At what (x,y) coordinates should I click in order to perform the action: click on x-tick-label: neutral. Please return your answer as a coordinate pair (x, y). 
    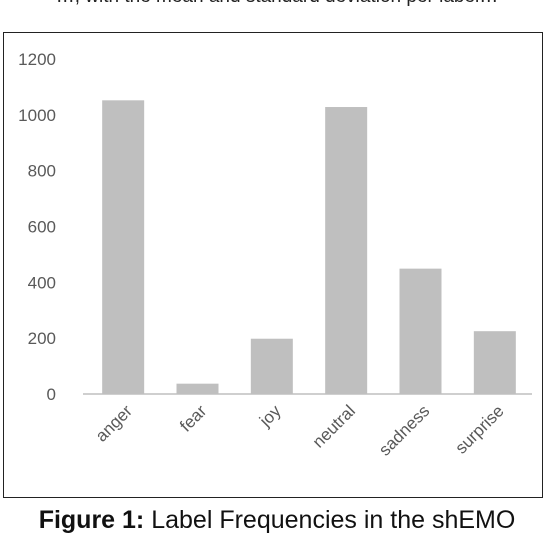
    Looking at the image, I should click on (334, 426).